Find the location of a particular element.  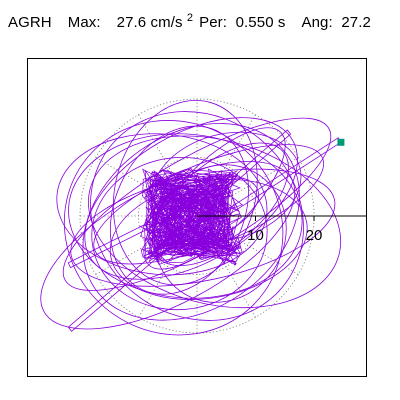

radial-tick-label-10: 10 is located at coordinates (255, 235).